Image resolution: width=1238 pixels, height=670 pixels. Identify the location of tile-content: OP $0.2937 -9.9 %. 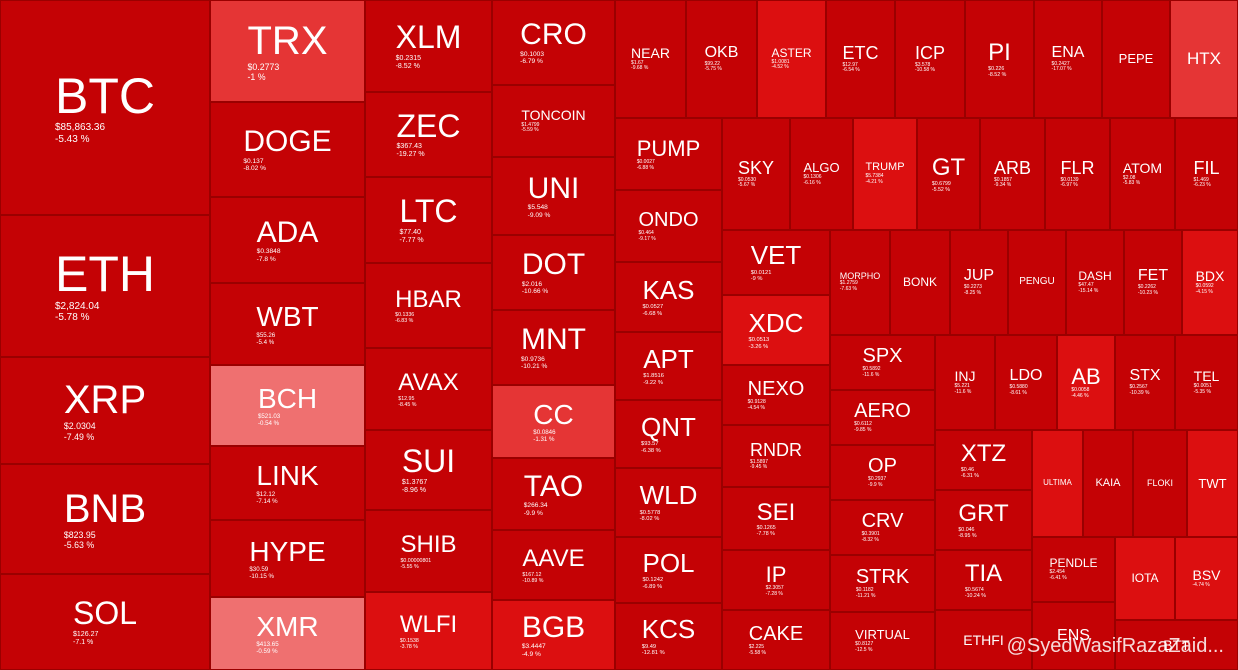
(882, 472).